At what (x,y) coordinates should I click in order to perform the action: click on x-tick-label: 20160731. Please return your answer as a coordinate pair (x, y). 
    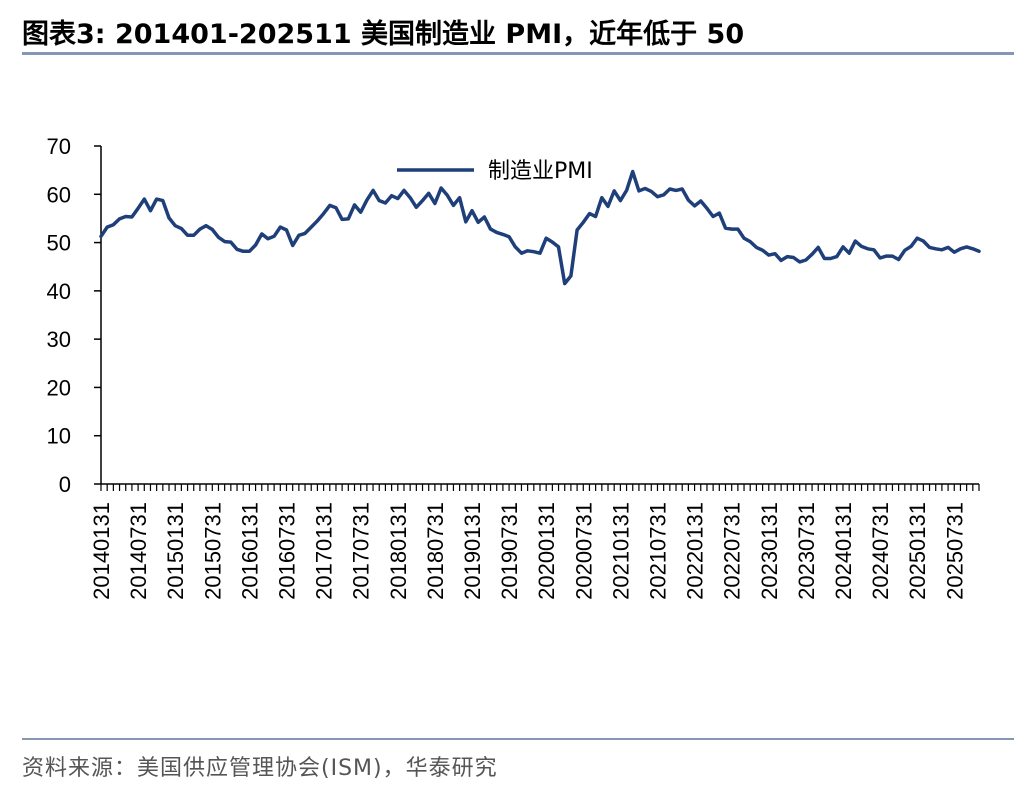
    Looking at the image, I should click on (286, 551).